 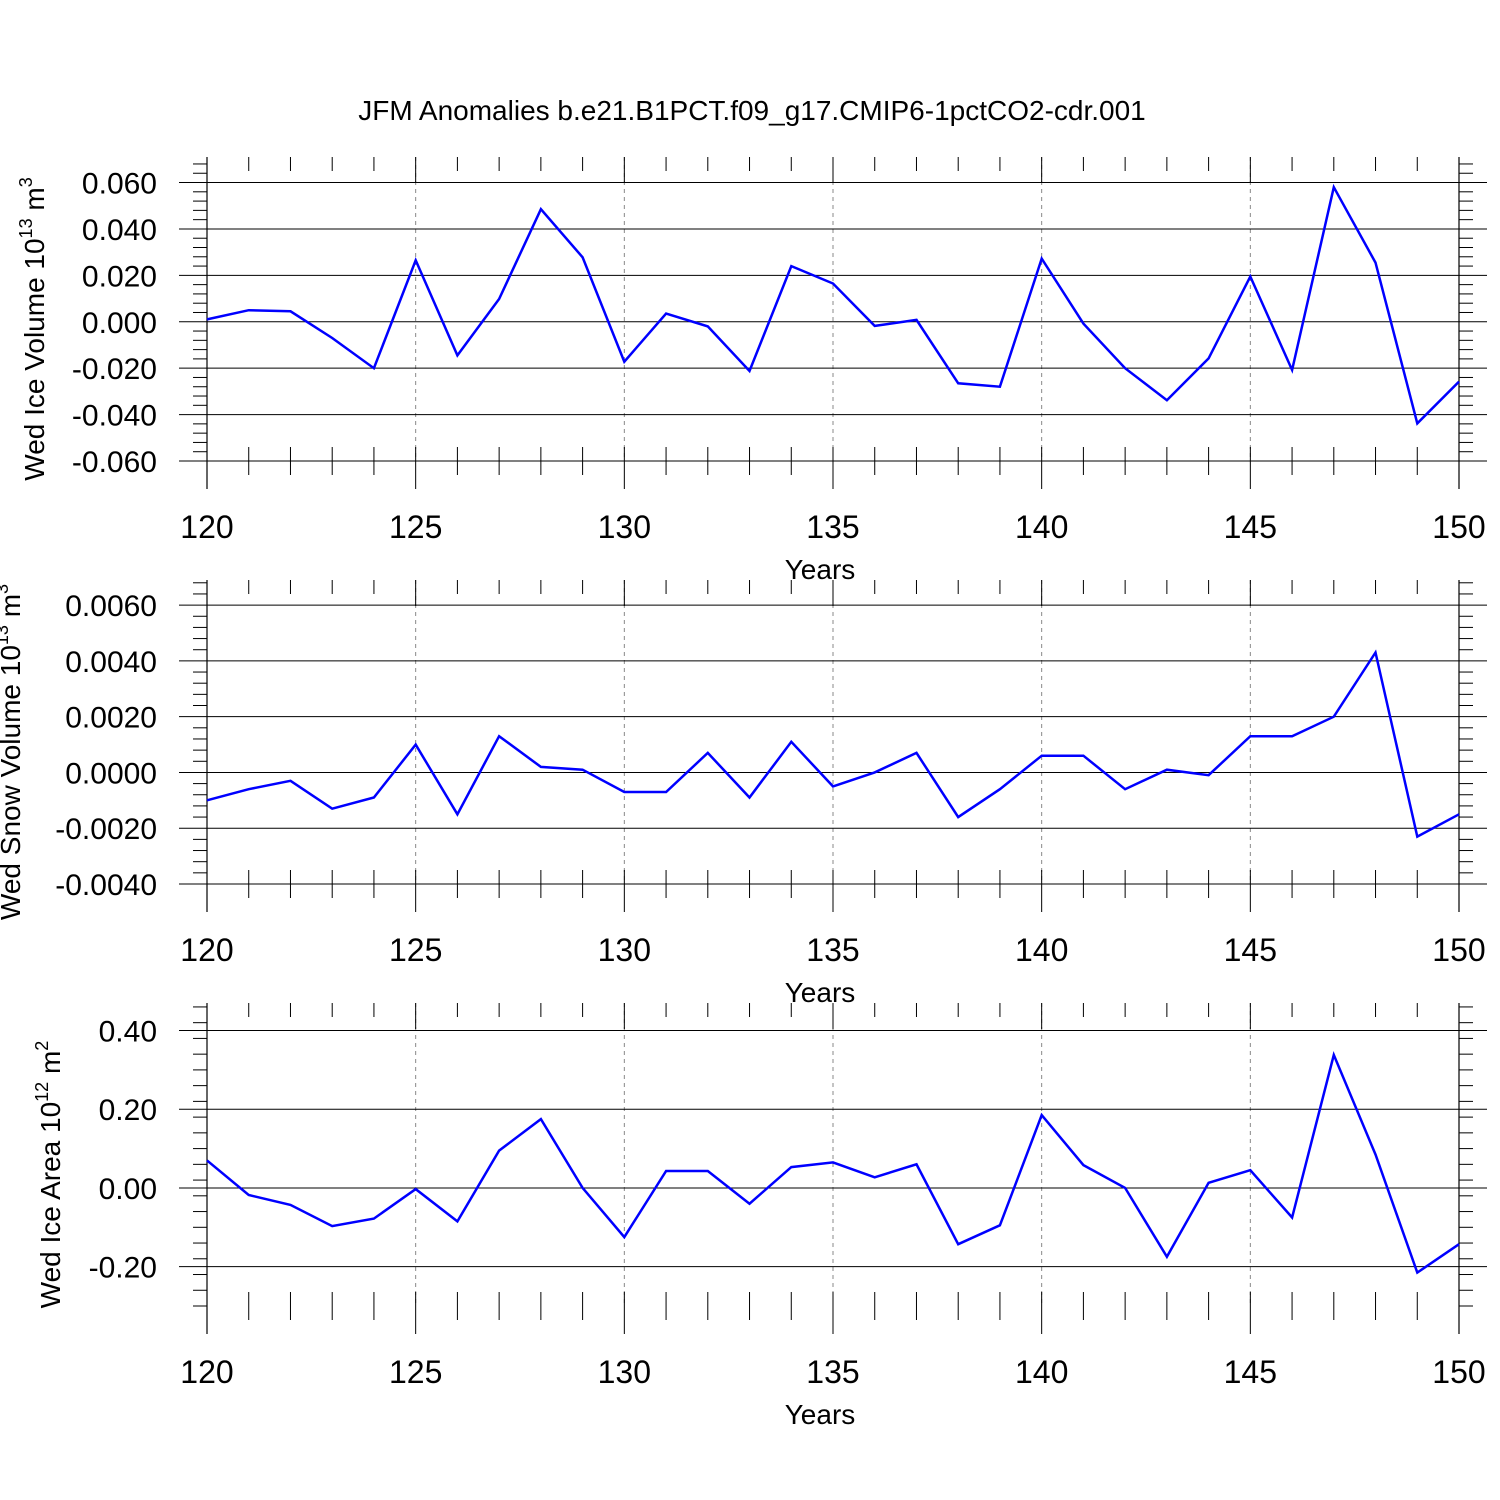 What do you see at coordinates (111, 662) in the screenshot?
I see `y-tick-label: 0.0040` at bounding box center [111, 662].